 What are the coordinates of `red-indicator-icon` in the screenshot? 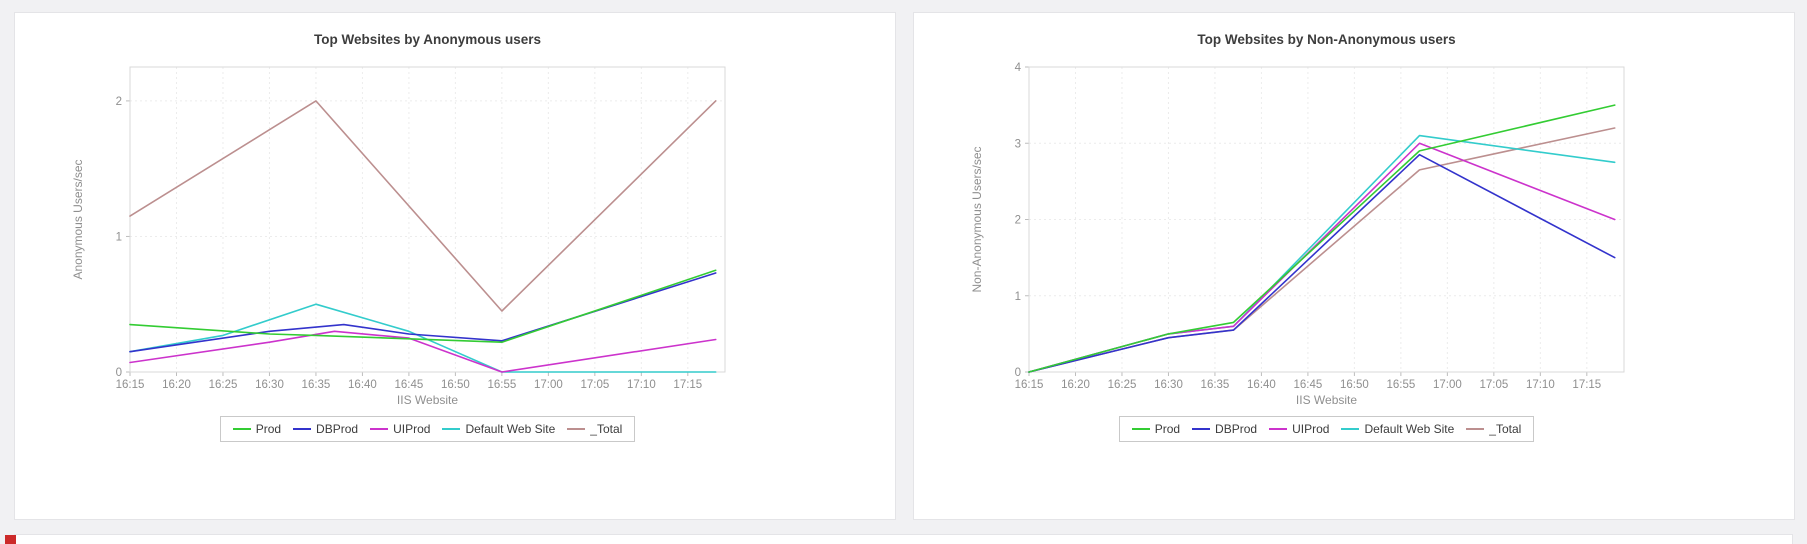 It's located at (10, 539).